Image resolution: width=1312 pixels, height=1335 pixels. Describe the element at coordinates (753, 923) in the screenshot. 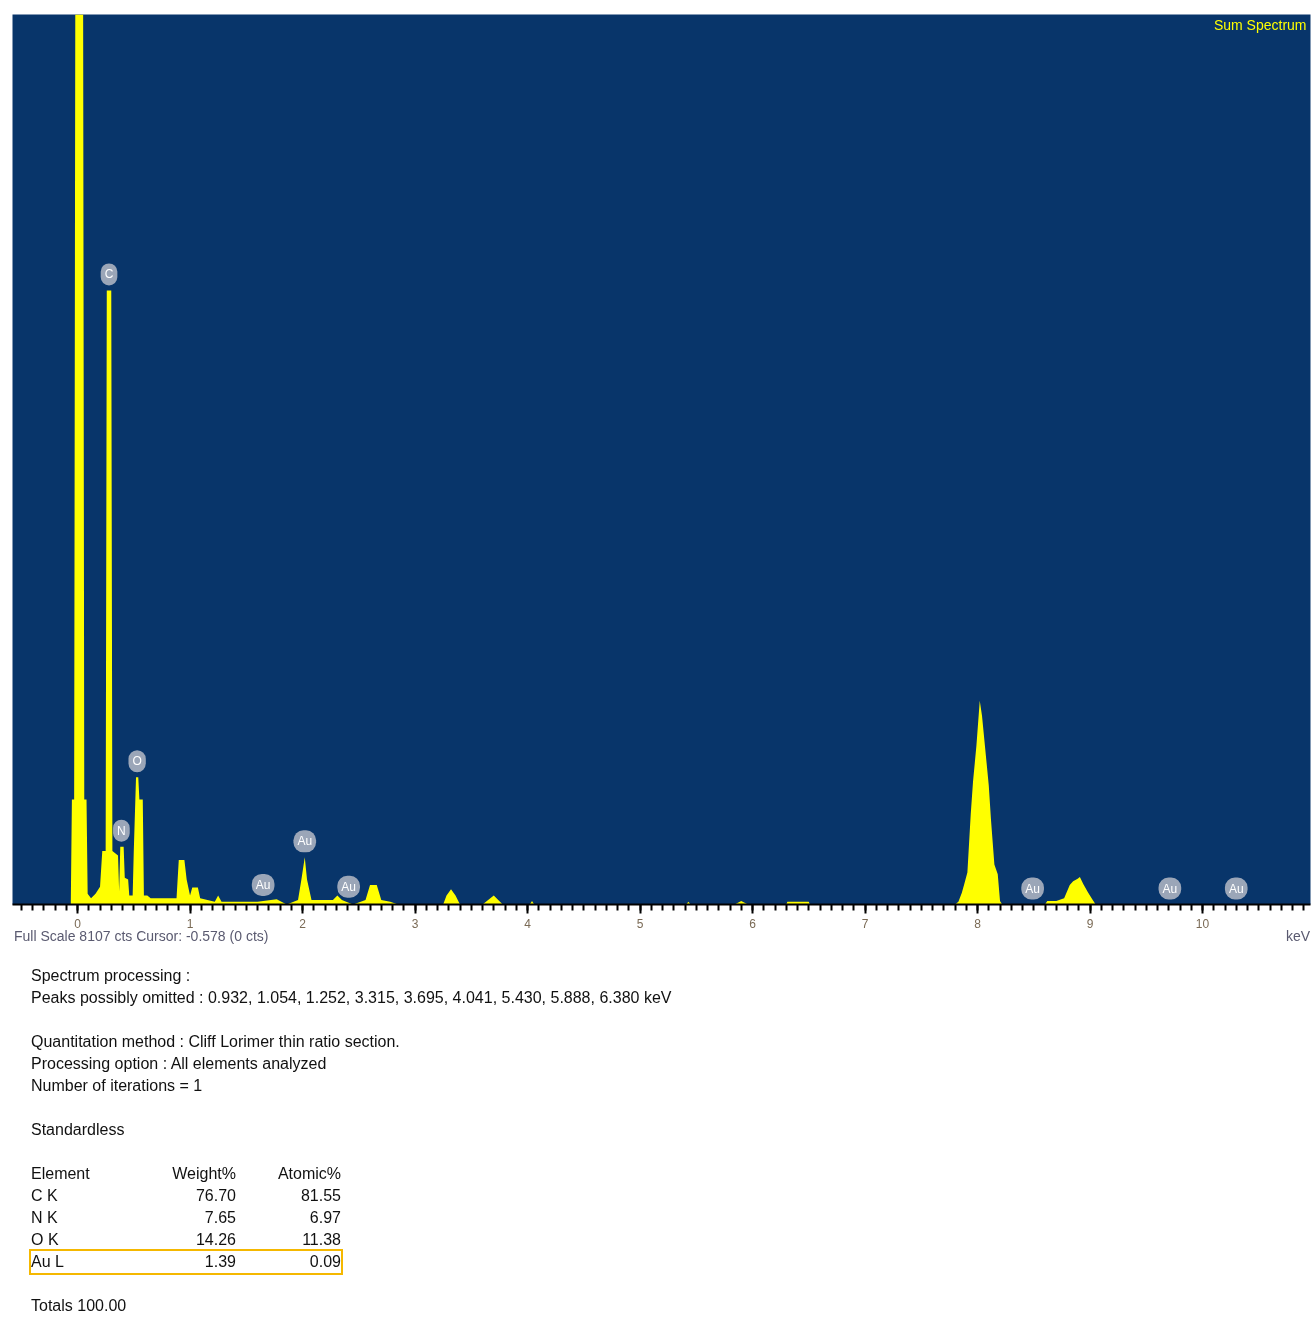

I see `x-tick-label: 6` at that location.